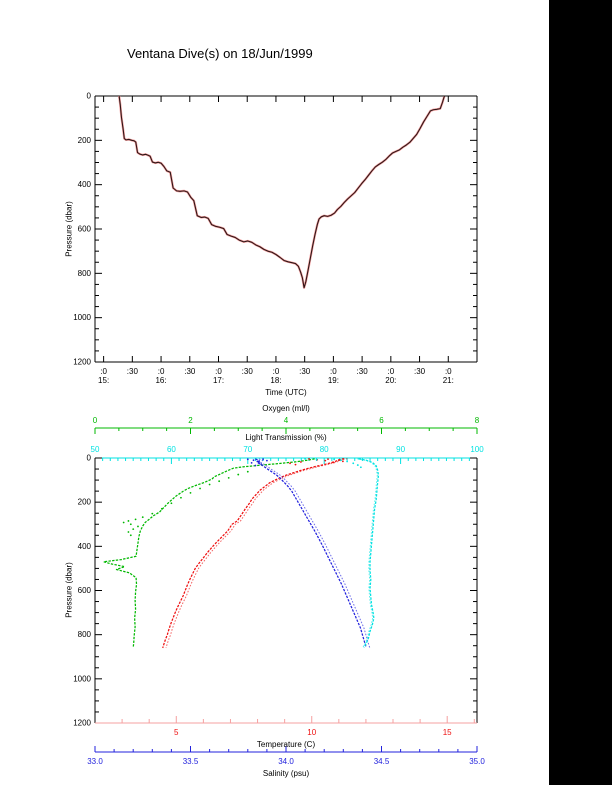 Image resolution: width=612 pixels, height=785 pixels. What do you see at coordinates (311, 732) in the screenshot?
I see `temperature-tick-label: 10` at bounding box center [311, 732].